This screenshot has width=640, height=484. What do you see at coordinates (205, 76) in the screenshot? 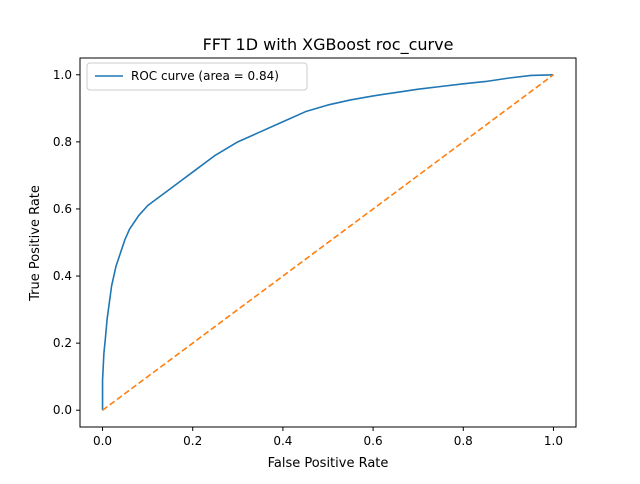
I see `legend-label-roc: ROC curve (area = 0.84)` at bounding box center [205, 76].